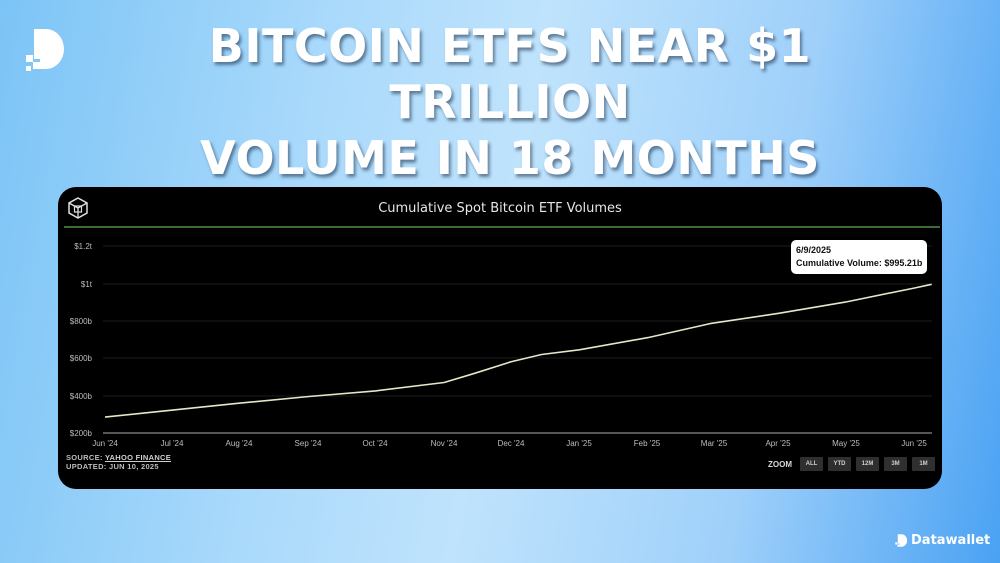 This screenshot has width=1000, height=563. What do you see at coordinates (914, 443) in the screenshot?
I see `x-tick-label: Jun '25` at bounding box center [914, 443].